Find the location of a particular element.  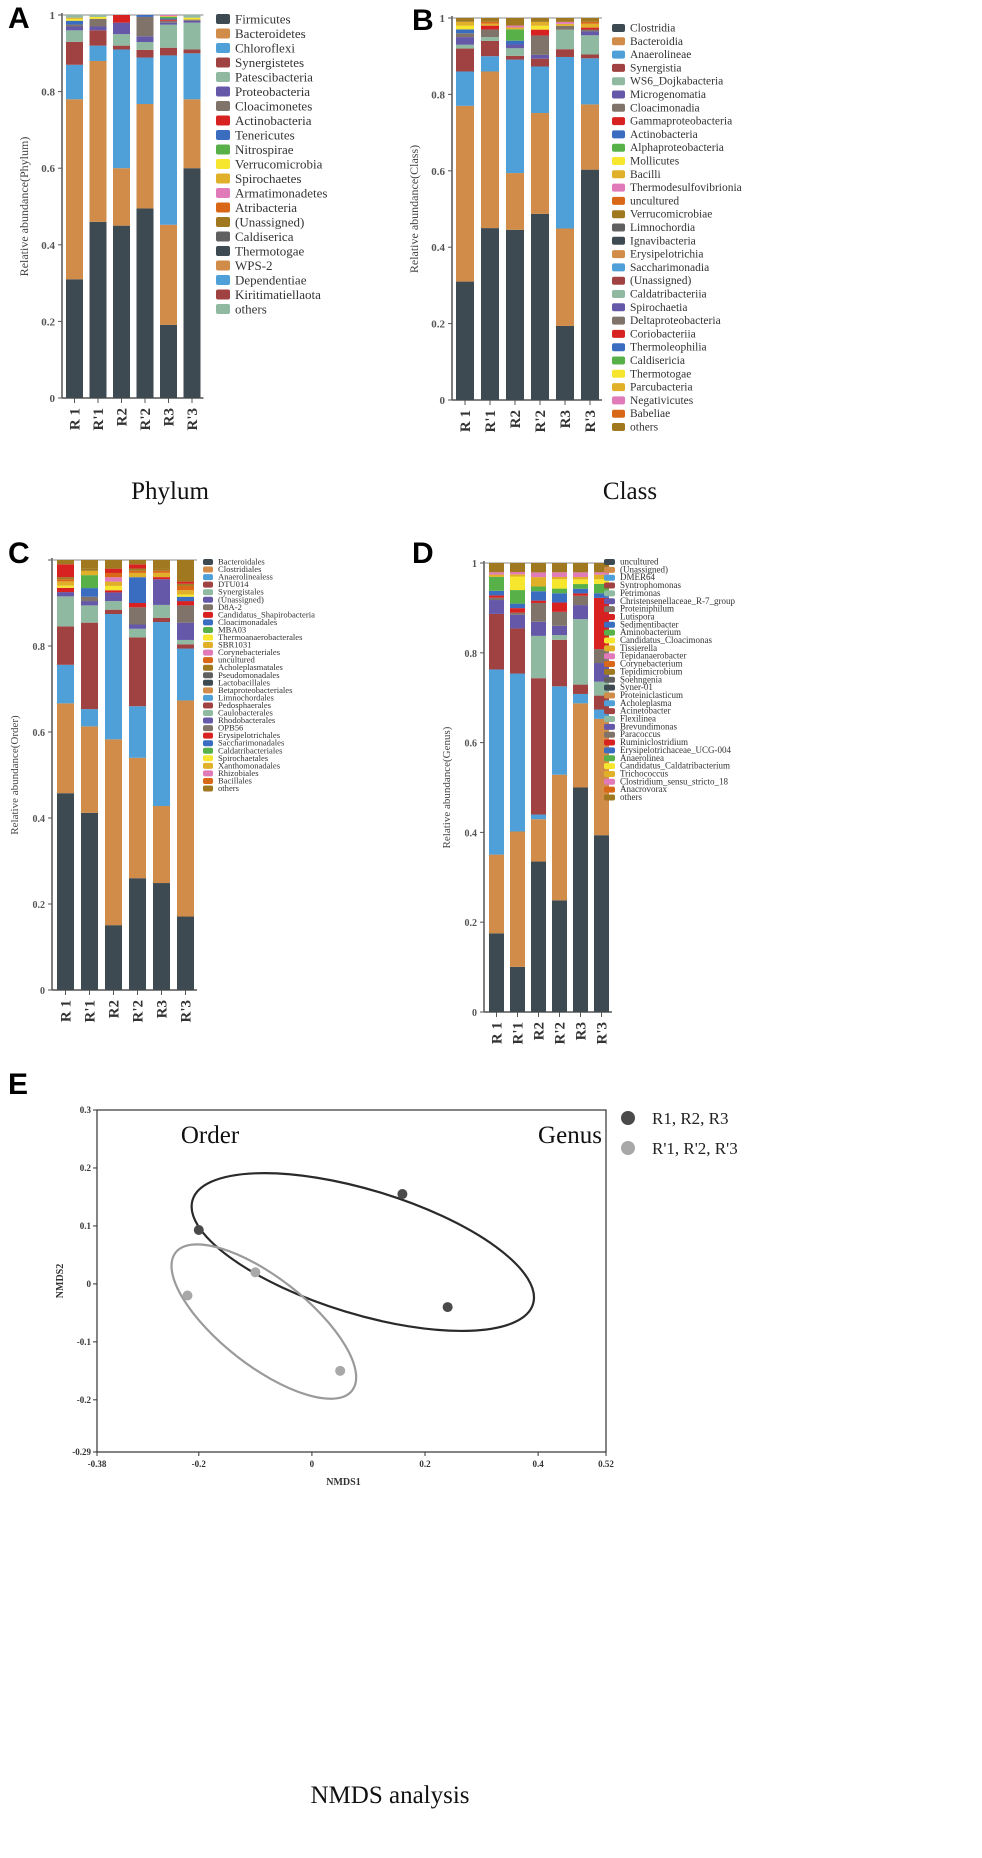

legend-label: Spirochaetales is located at coordinates (243, 758).